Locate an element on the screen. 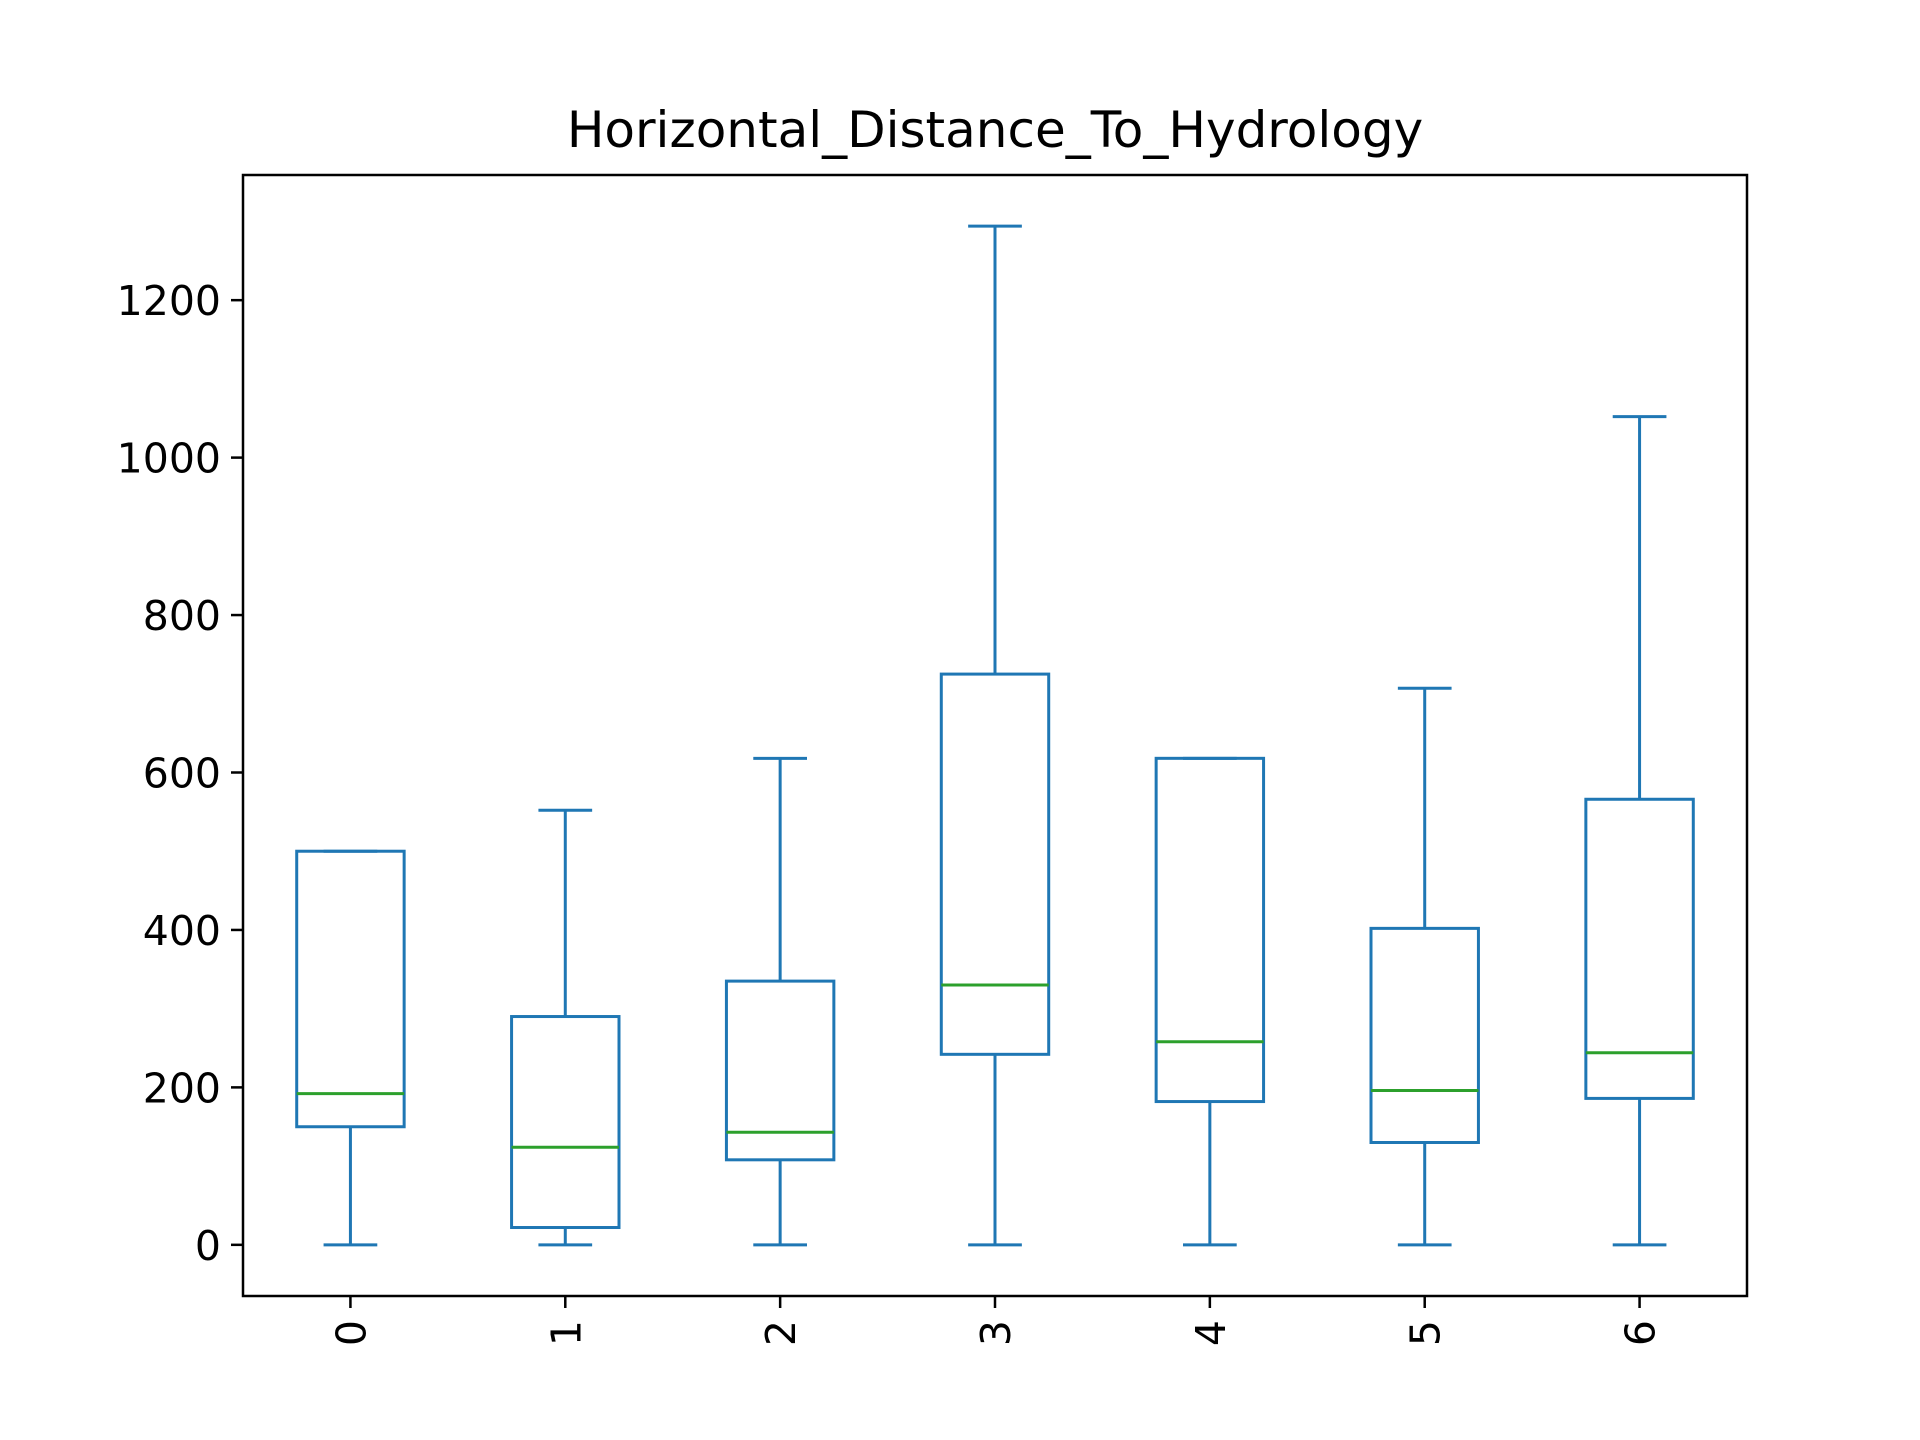 The image size is (1920, 1440). x-axis: 0 1 2 3 4 5 6 is located at coordinates (996, 1321).